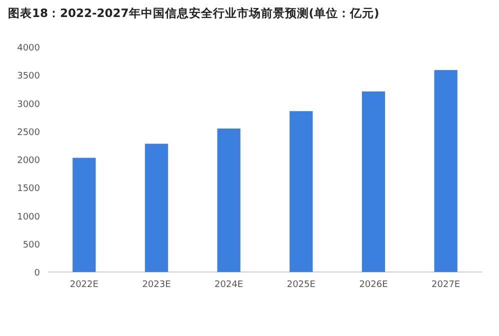 This screenshot has width=499, height=336. What do you see at coordinates (28, 77) in the screenshot?
I see `y-tick-label: 3500` at bounding box center [28, 77].